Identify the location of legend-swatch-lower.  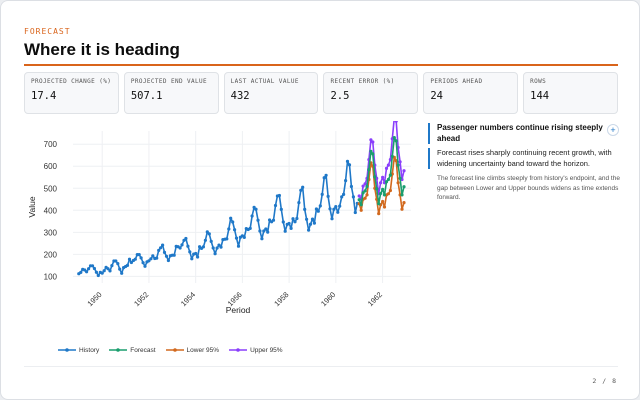
(174, 350).